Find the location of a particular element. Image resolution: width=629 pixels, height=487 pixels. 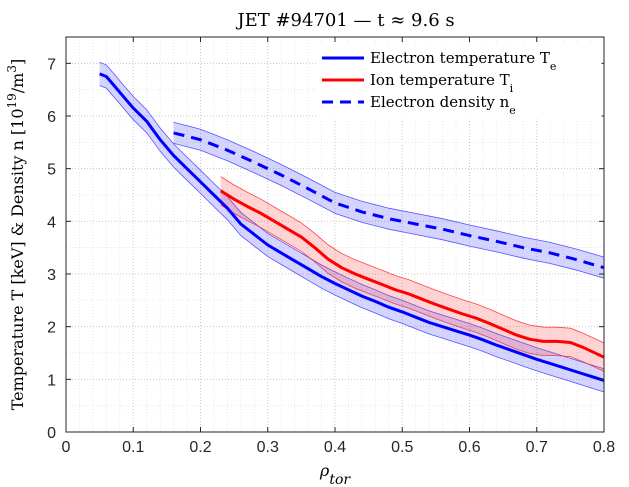

y-tick-label: 5 is located at coordinates (51, 170).